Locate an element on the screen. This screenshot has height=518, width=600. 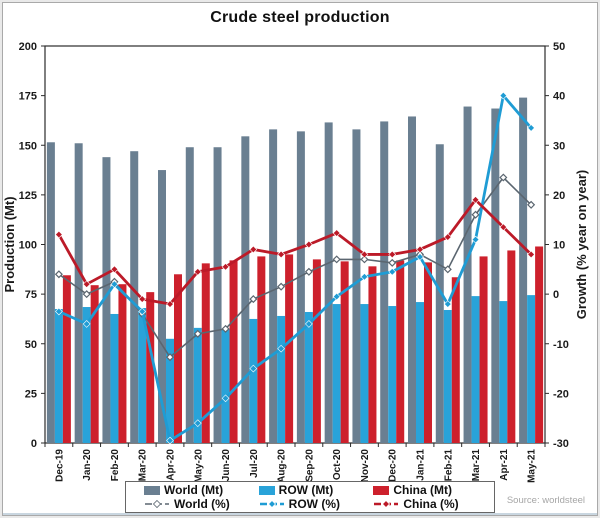
window-bottom-edge is located at coordinates (300, 514).